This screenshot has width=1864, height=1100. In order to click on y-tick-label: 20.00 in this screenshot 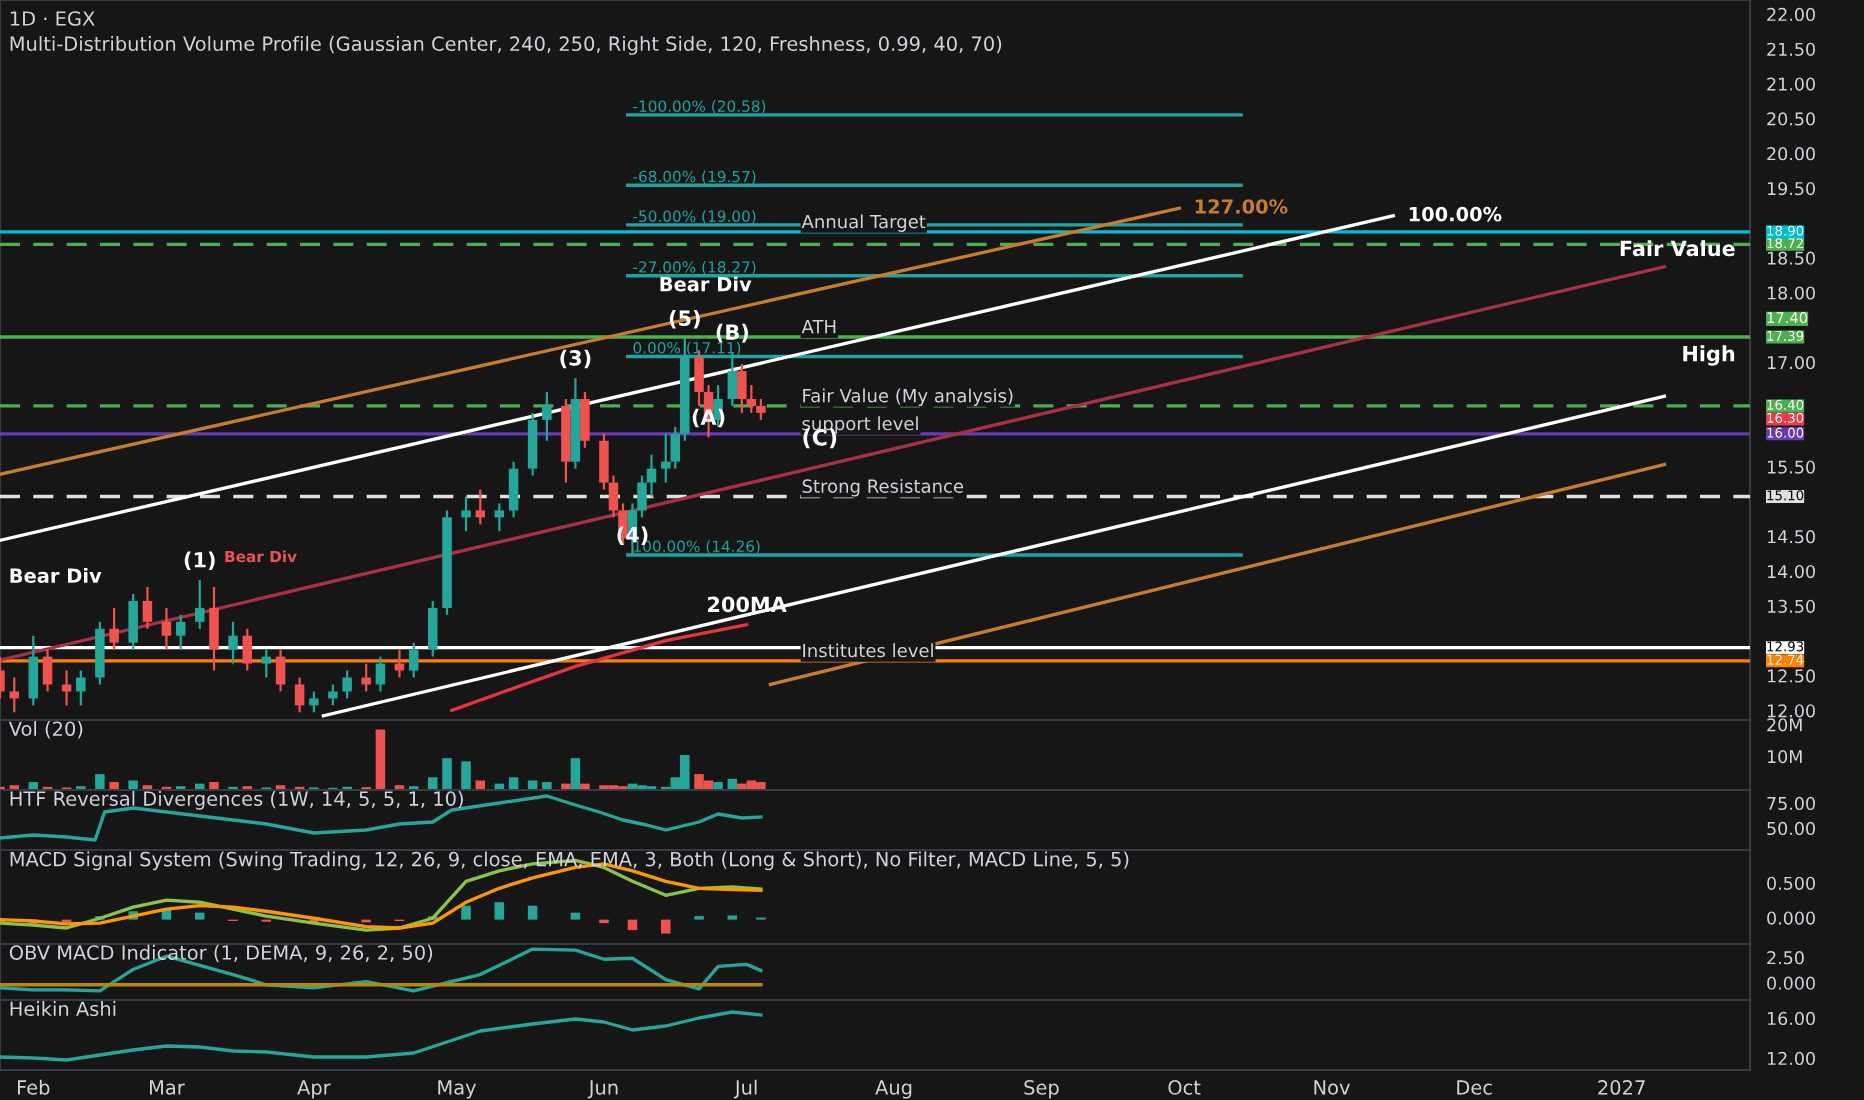, I will do `click(1791, 154)`.